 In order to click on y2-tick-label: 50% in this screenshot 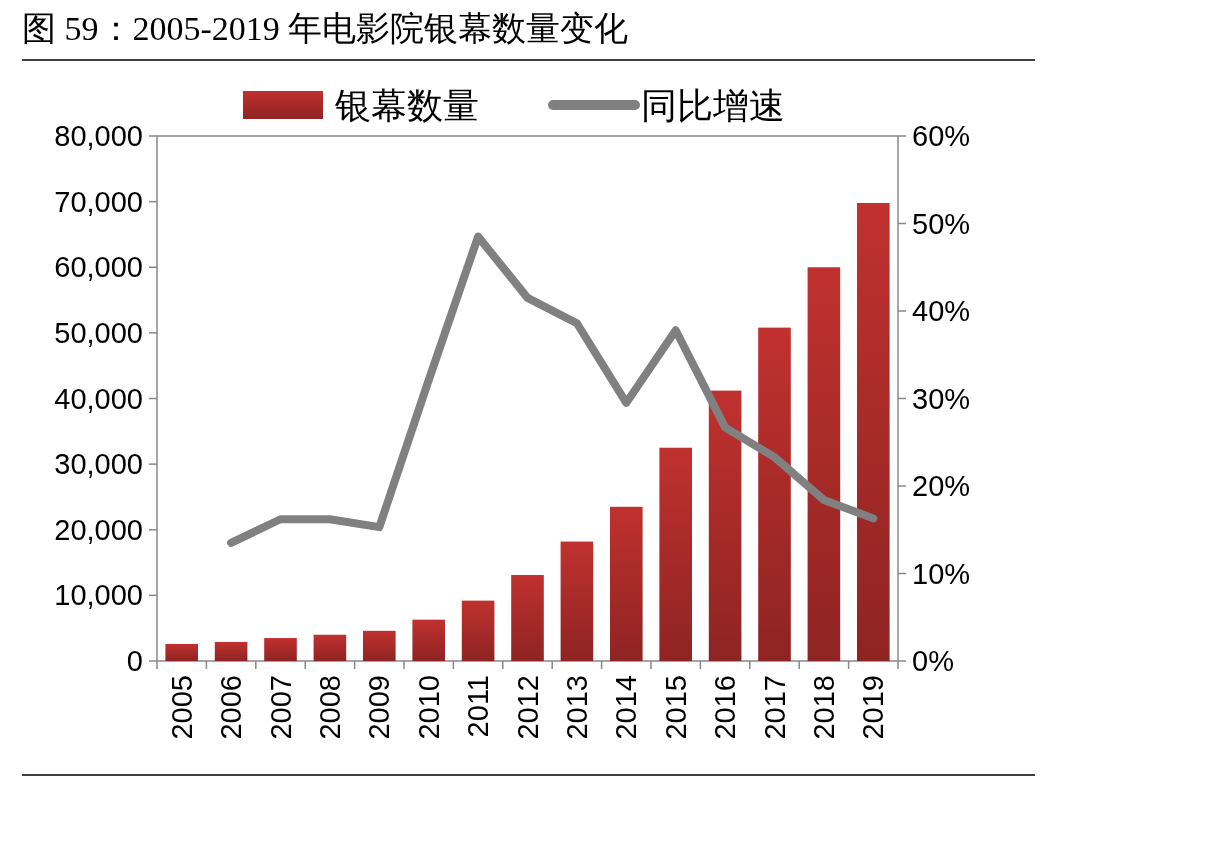, I will do `click(941, 223)`.